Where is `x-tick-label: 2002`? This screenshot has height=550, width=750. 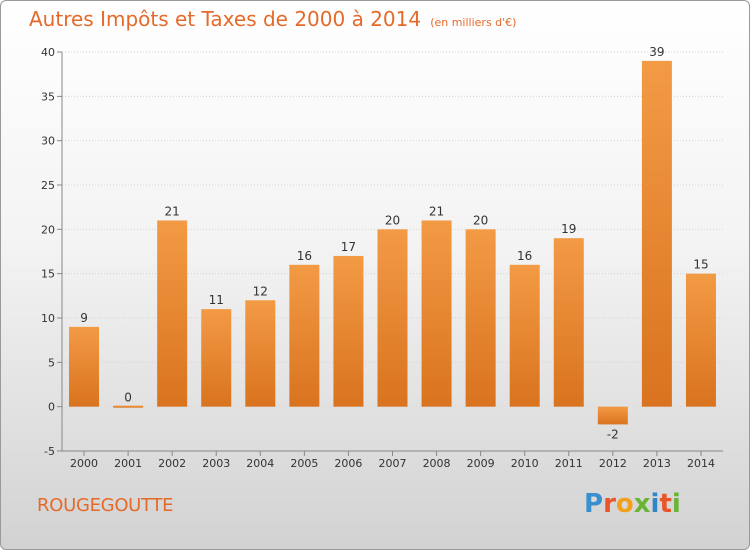 x-tick-label: 2002 is located at coordinates (172, 463).